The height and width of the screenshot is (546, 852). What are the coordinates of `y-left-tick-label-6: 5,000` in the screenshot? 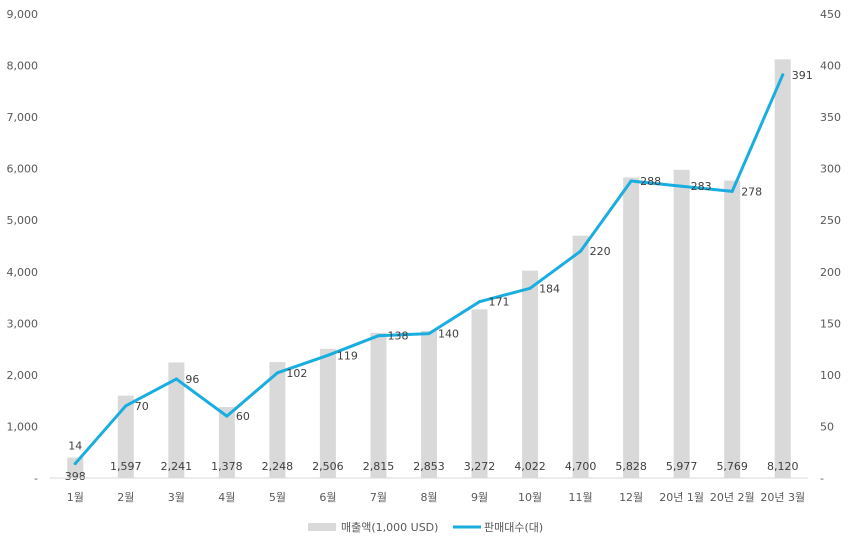 It's located at (23, 220).